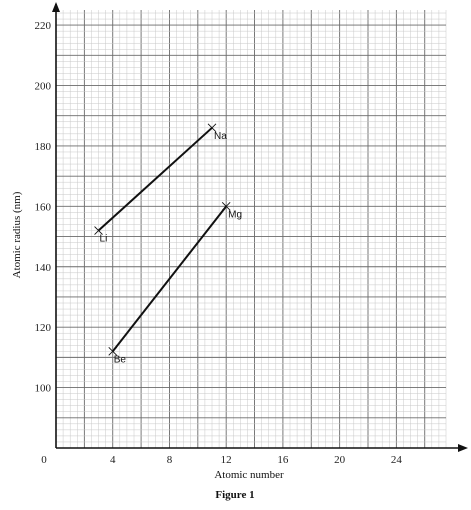  What do you see at coordinates (234, 495) in the screenshot?
I see `figure-caption: Figure 1` at bounding box center [234, 495].